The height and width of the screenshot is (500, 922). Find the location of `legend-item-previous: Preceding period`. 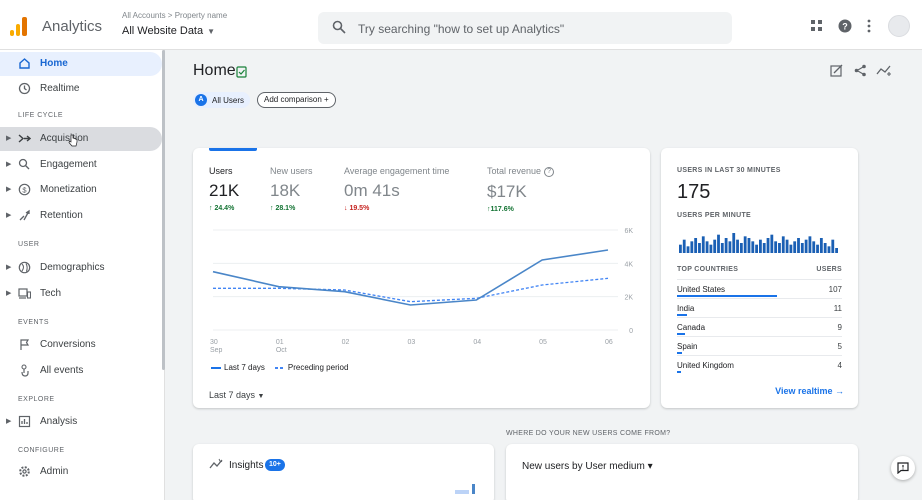

legend-item-previous: Preceding period is located at coordinates (311, 367).